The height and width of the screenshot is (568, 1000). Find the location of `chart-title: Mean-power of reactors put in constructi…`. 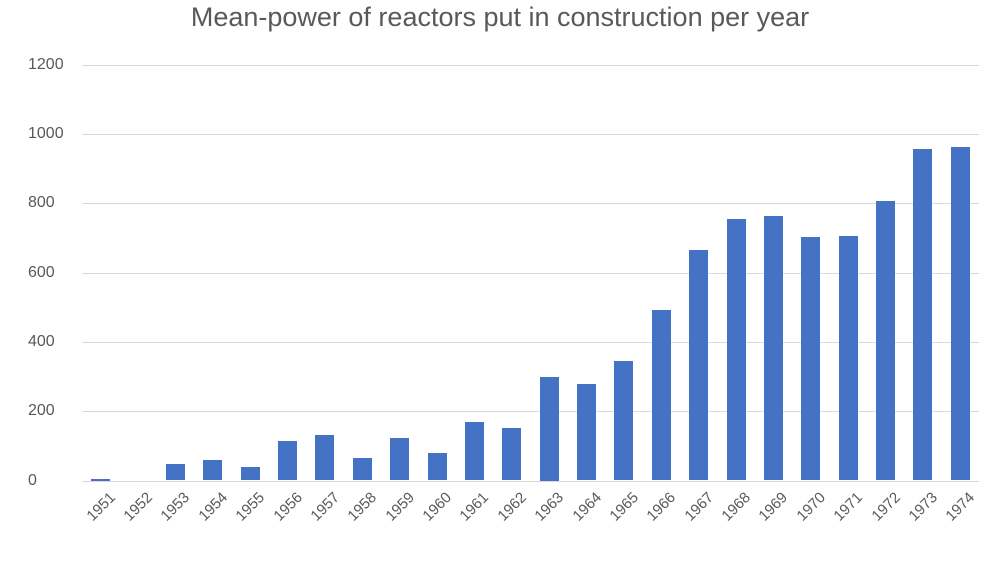

chart-title: Mean-power of reactors put in constructi… is located at coordinates (500, 17).